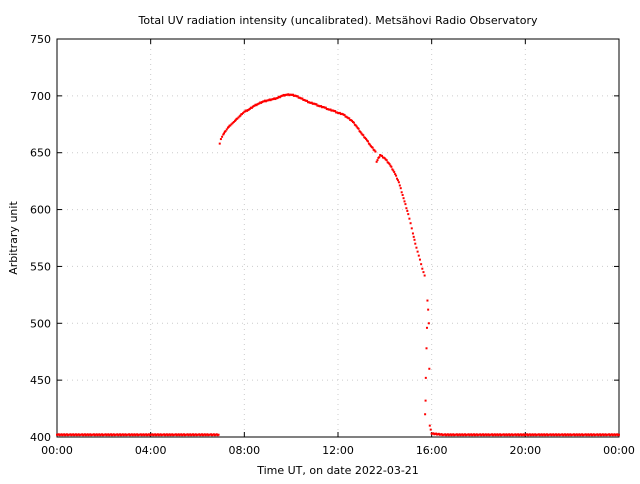 The width and height of the screenshot is (640, 484). I want to click on y-tick-label: 450, so click(40, 380).